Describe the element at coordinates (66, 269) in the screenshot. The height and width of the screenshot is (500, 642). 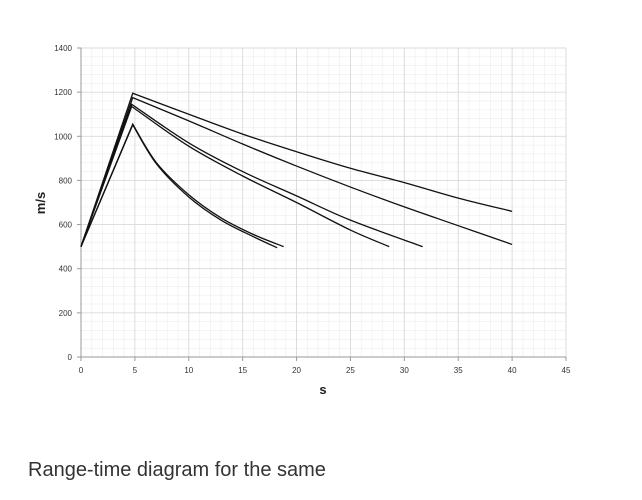
I see `y-tick-label: 400` at that location.